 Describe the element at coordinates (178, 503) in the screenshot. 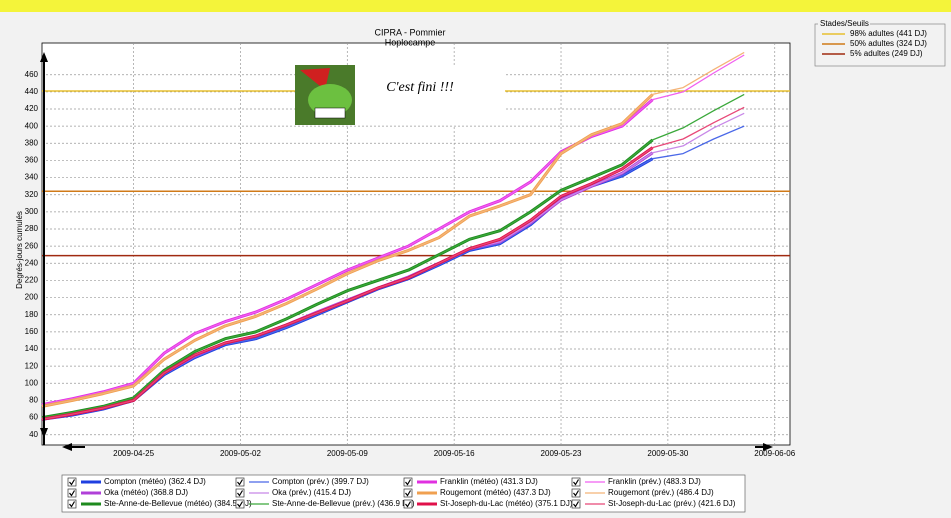

I see `legend-label: Ste-Anne-de-Bellevue (météo) (384.5 DJ)` at that location.